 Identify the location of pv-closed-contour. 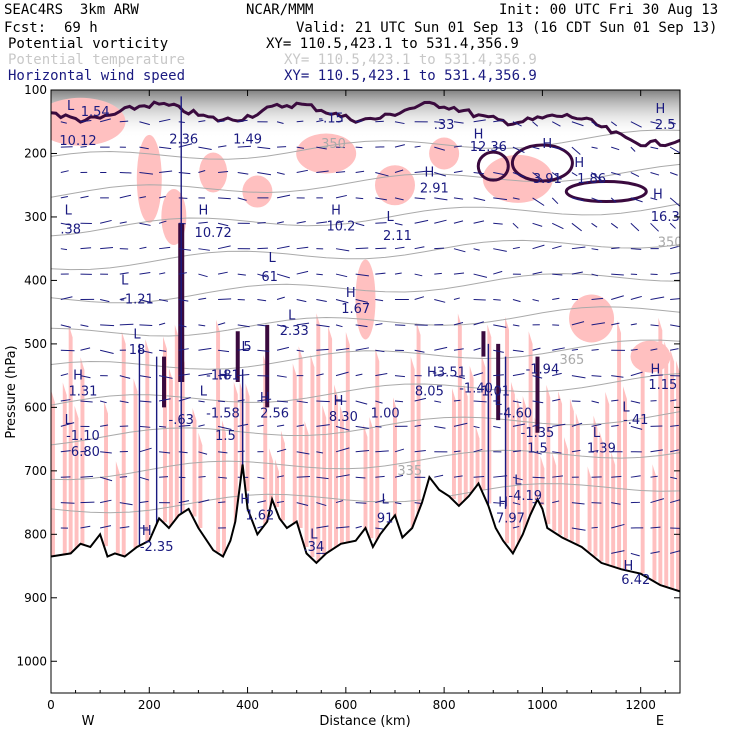
(542, 163).